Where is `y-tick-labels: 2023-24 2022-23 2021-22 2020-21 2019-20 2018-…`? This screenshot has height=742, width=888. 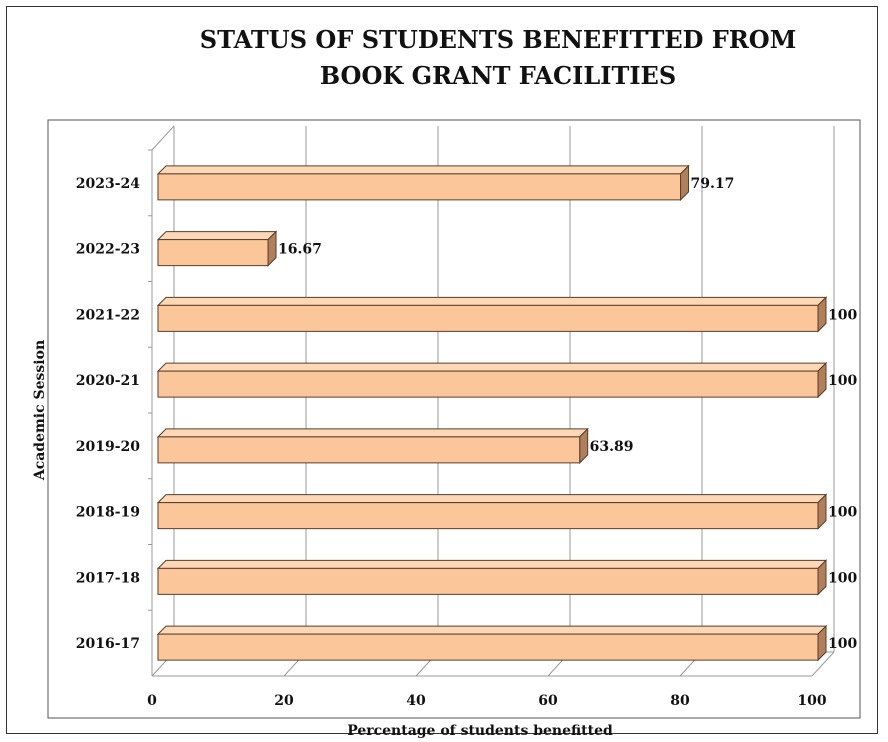
y-tick-labels: 2023-24 2022-23 2021-22 2020-21 2019-20 2018-… is located at coordinates (108, 414).